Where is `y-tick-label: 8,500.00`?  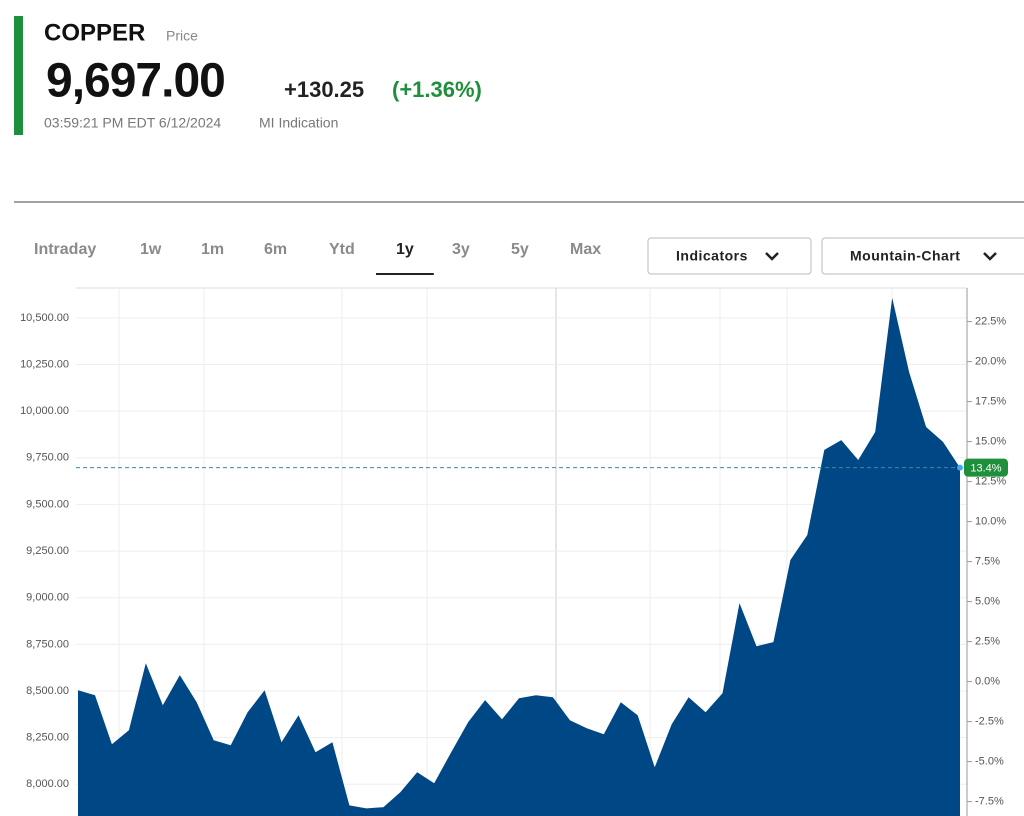 y-tick-label: 8,500.00 is located at coordinates (47, 691).